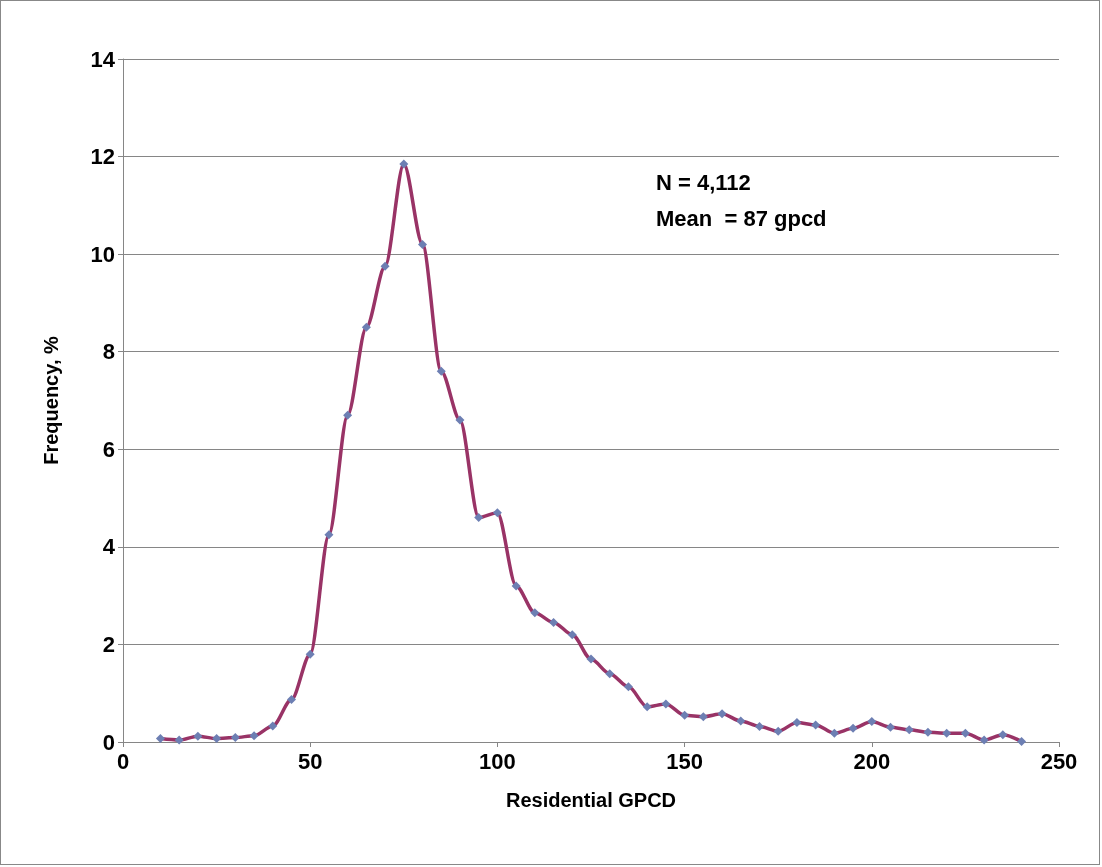 The height and width of the screenshot is (867, 1102). Describe the element at coordinates (872, 761) in the screenshot. I see `x-tick-label: 200` at that location.